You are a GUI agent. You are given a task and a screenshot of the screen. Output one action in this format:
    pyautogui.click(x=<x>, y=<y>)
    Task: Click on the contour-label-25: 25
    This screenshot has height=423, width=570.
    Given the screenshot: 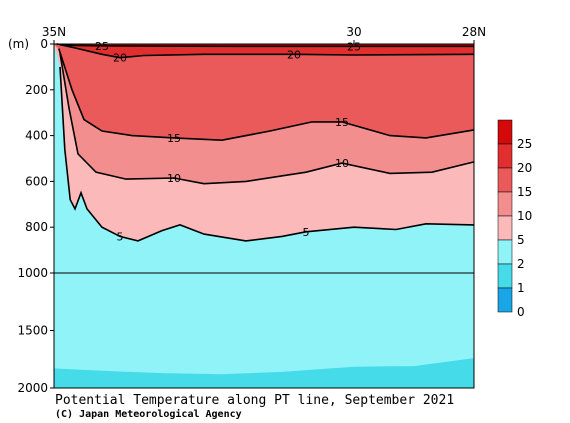 What is the action you would take?
    pyautogui.click(x=102, y=46)
    